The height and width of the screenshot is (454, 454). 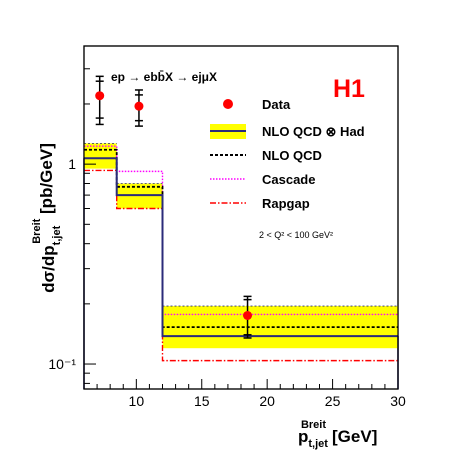 I want to click on legend-nlo-label: NLO QCD, so click(x=292, y=155).